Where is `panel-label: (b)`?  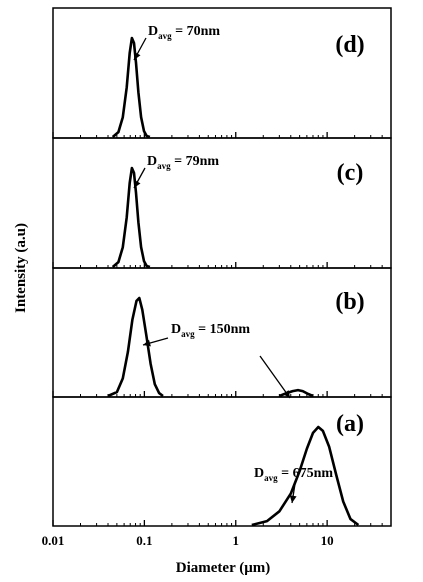 panel-label: (b) is located at coordinates (349, 302).